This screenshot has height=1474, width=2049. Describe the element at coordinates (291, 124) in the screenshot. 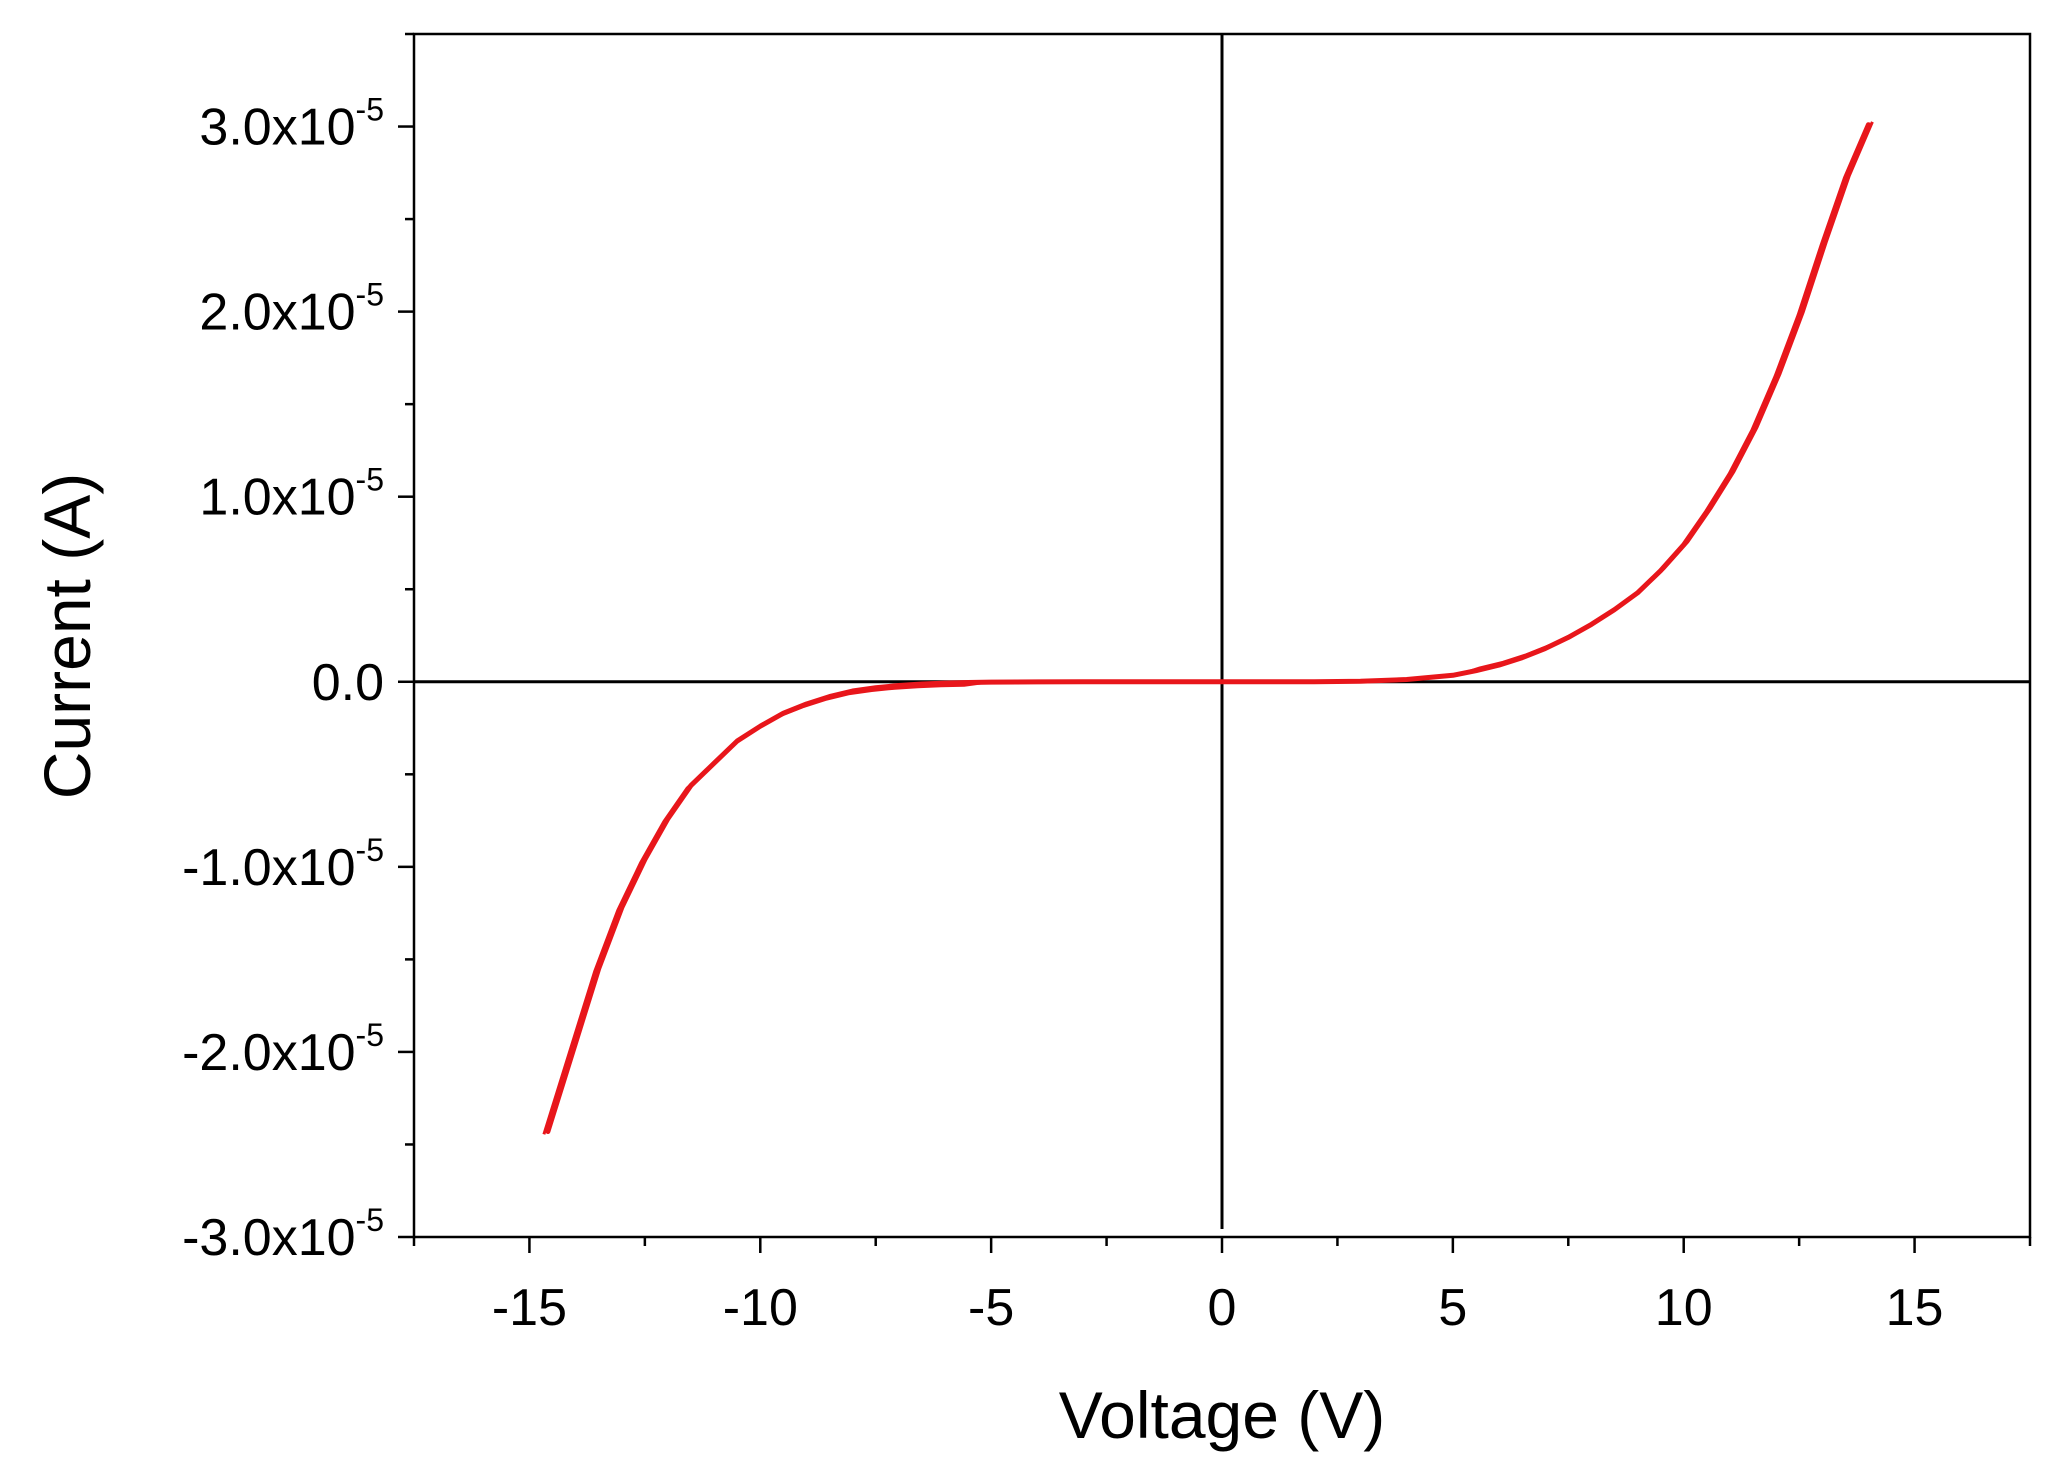

I see `y-tick-label: 3.0x10⁻⁵` at that location.